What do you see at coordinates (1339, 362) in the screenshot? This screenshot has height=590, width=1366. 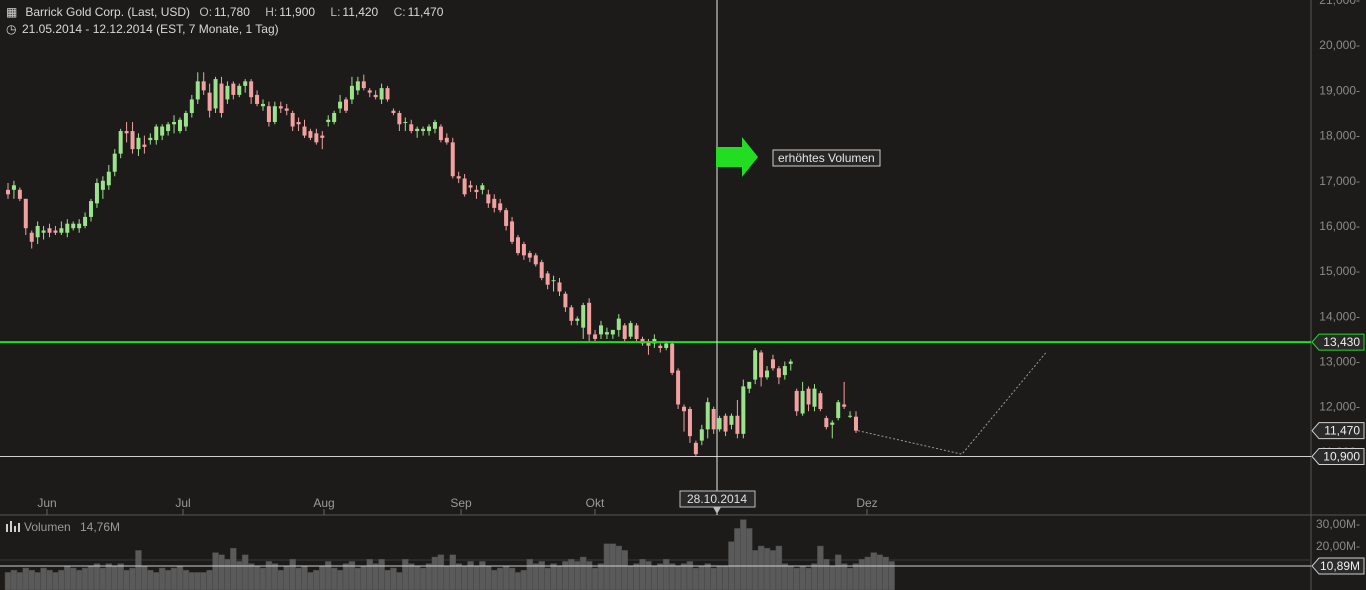 I see `price-tick-label: 13,000-` at bounding box center [1339, 362].